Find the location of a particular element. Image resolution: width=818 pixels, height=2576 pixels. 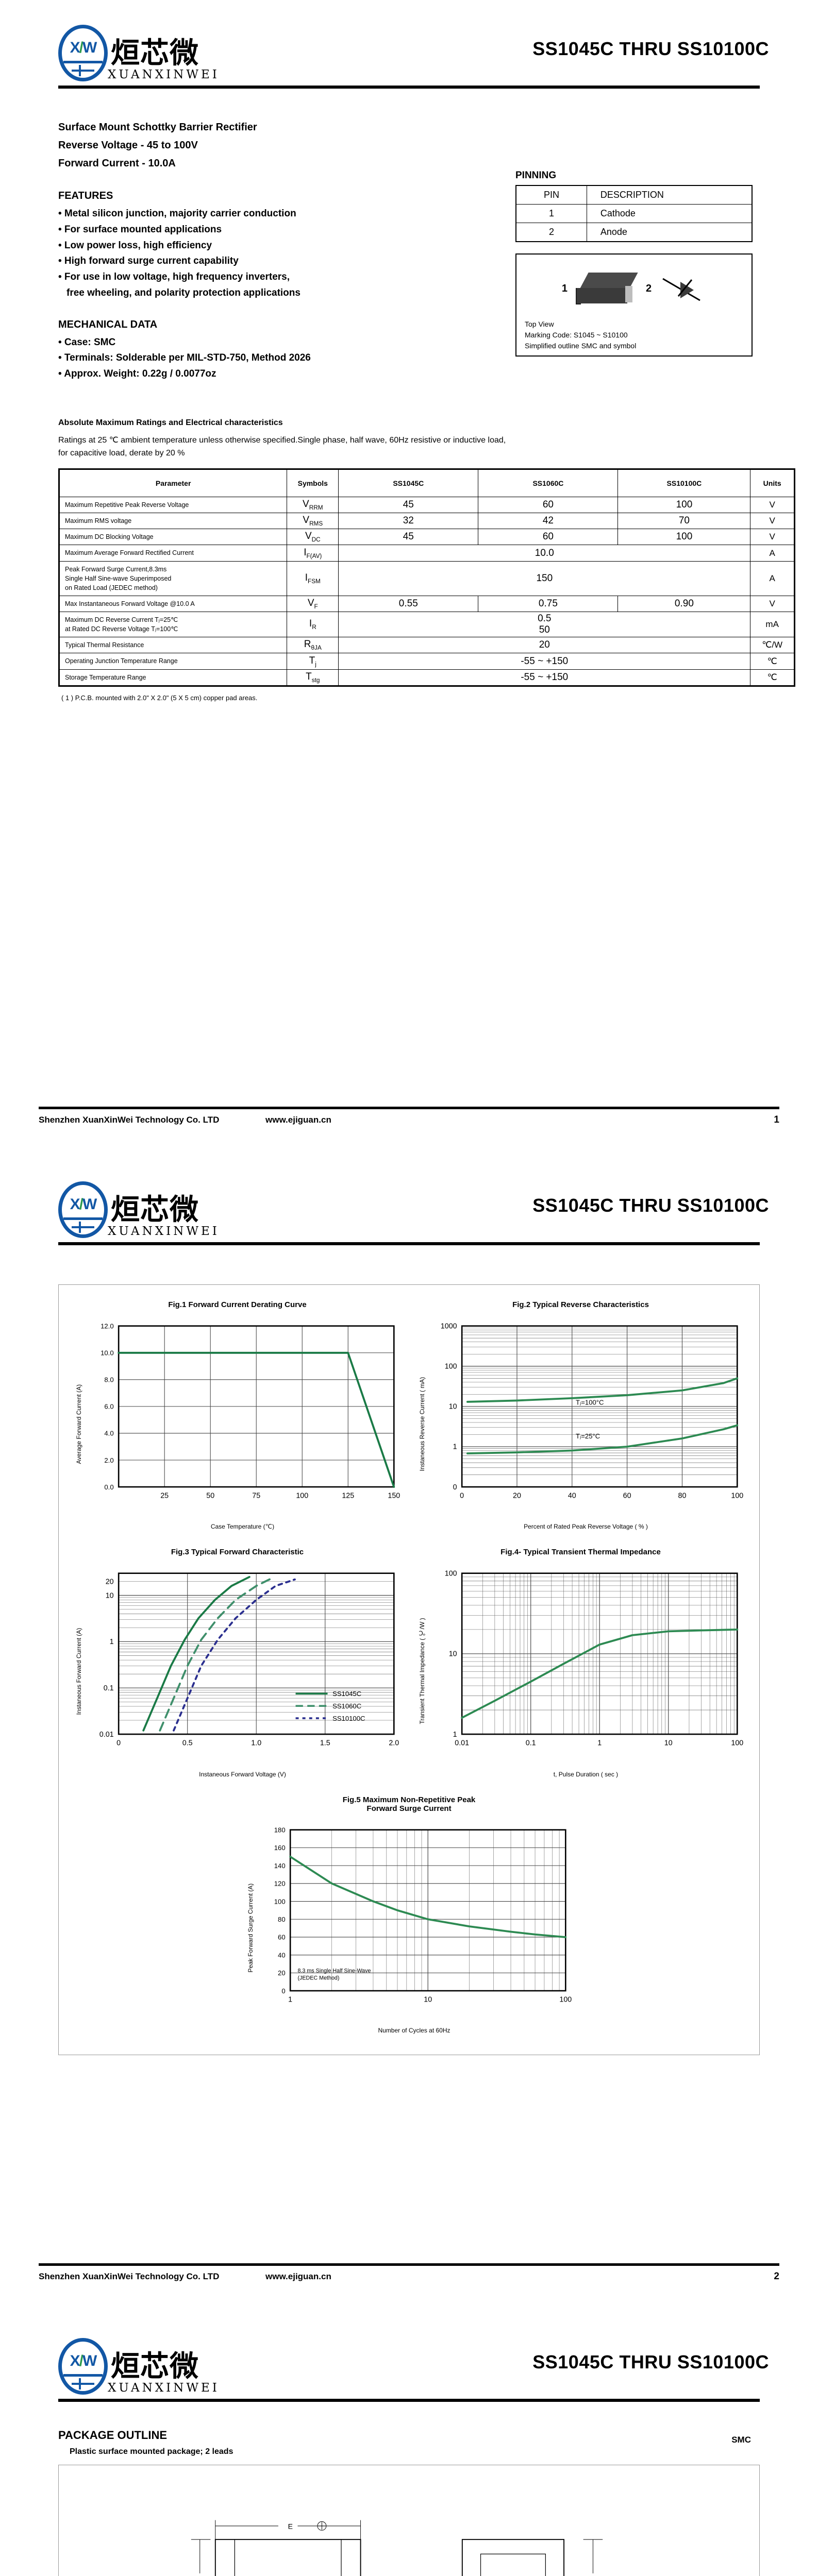

rating-symbol: IFSM is located at coordinates (313, 578).